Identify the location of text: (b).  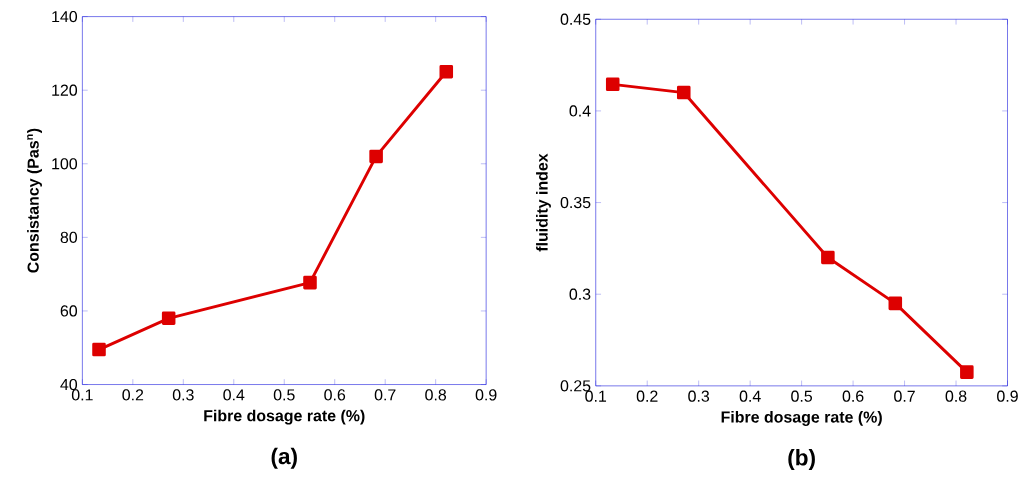
(801, 459).